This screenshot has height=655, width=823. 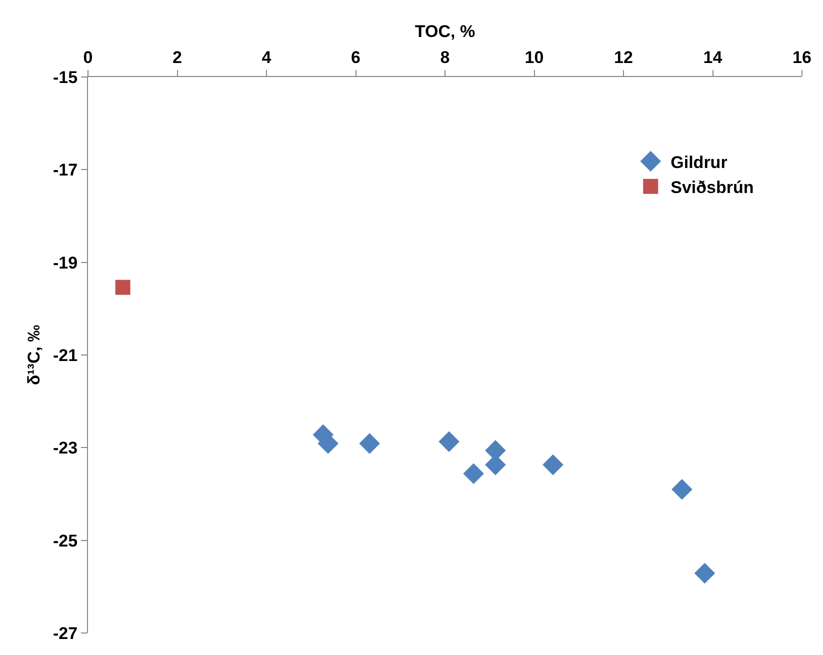 I want to click on x-axis-title: TOC, %, so click(x=445, y=31).